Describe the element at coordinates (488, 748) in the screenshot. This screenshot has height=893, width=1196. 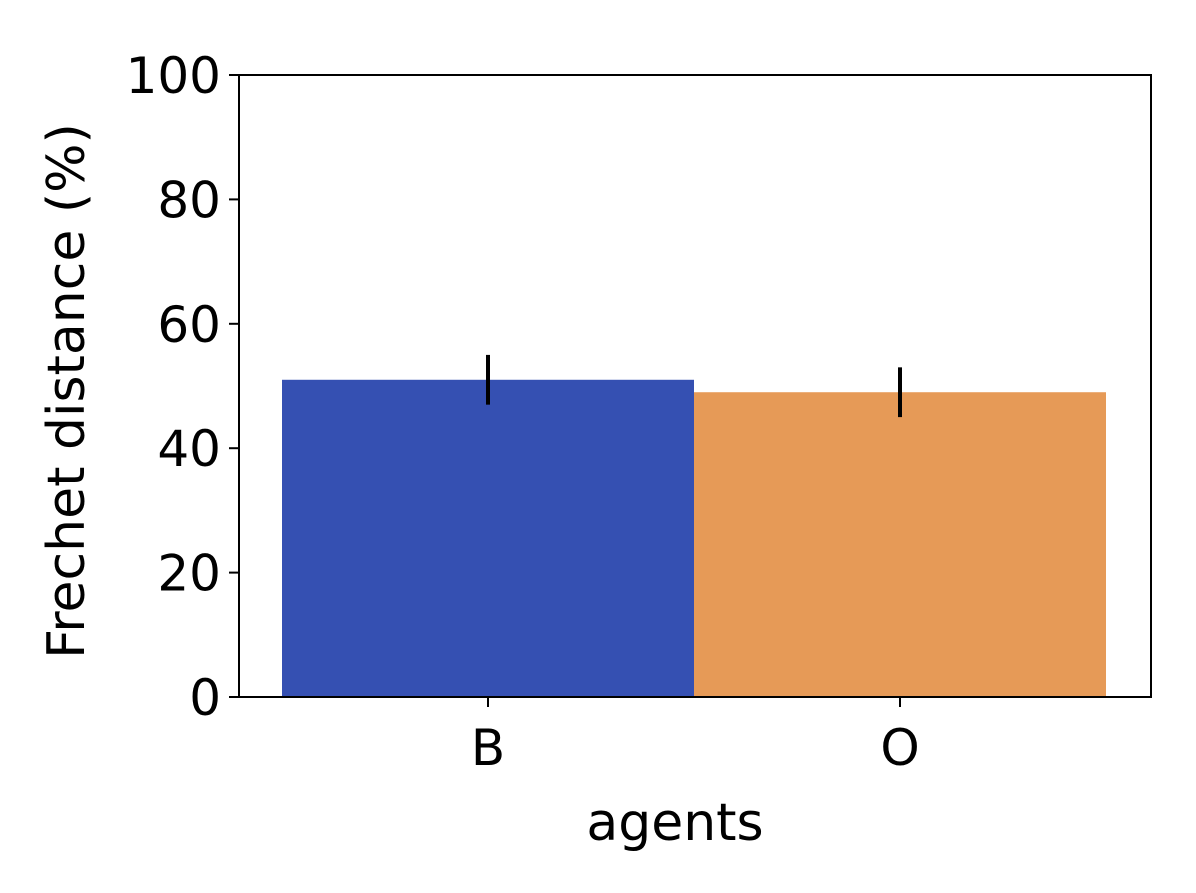
I see `x-tick-label: B` at that location.